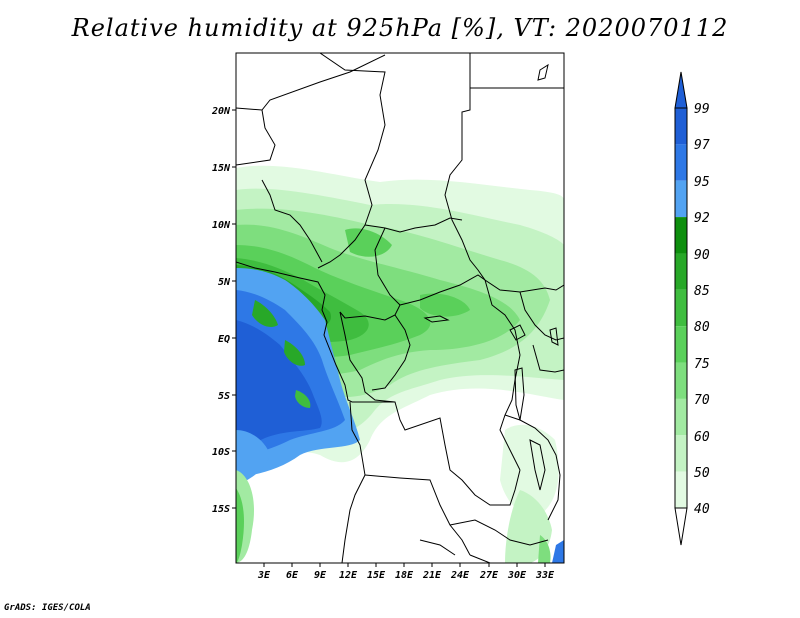 The height and width of the screenshot is (618, 800). What do you see at coordinates (702, 509) in the screenshot?
I see `colorbar-label: 40` at bounding box center [702, 509].